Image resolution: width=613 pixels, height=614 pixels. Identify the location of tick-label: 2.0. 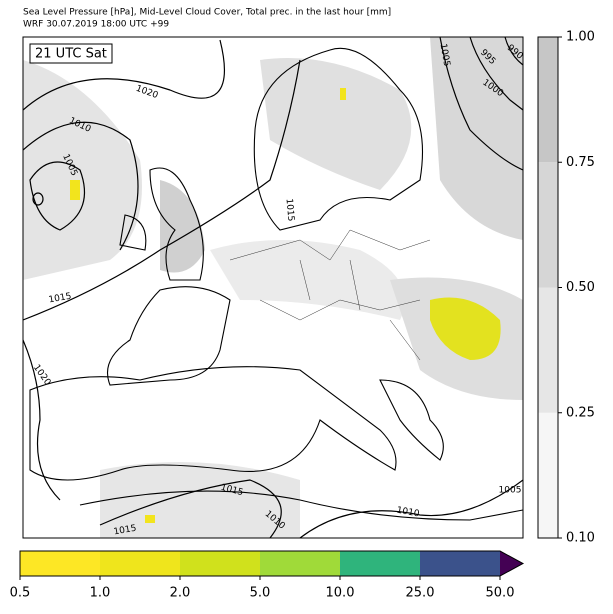
(180, 593).